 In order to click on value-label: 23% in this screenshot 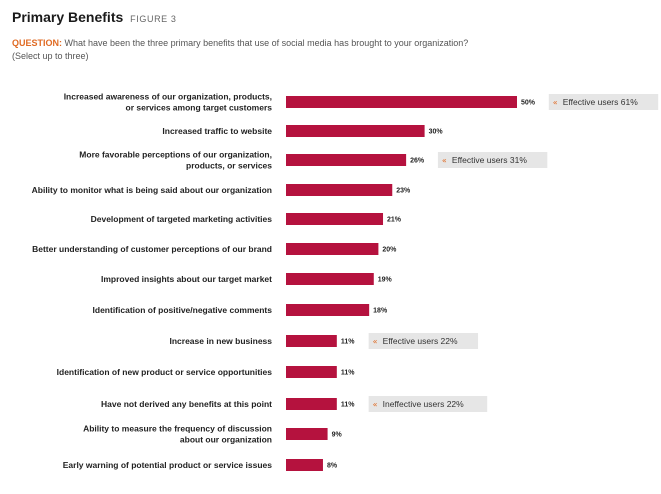, I will do `click(403, 191)`.